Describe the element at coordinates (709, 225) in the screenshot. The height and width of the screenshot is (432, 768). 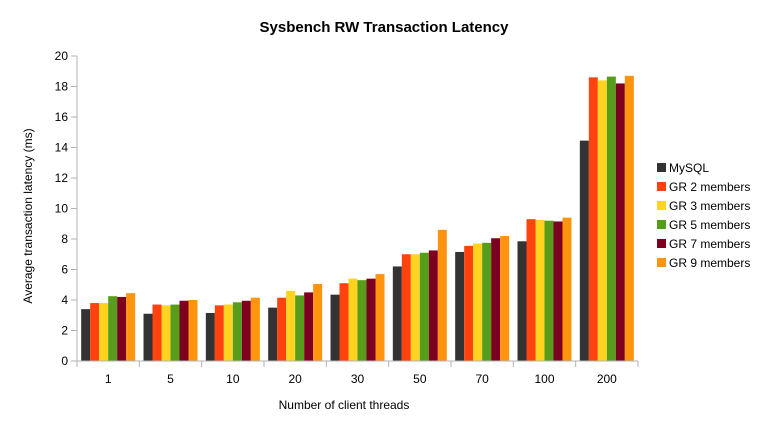
I see `legend-label: GR 5 members` at that location.